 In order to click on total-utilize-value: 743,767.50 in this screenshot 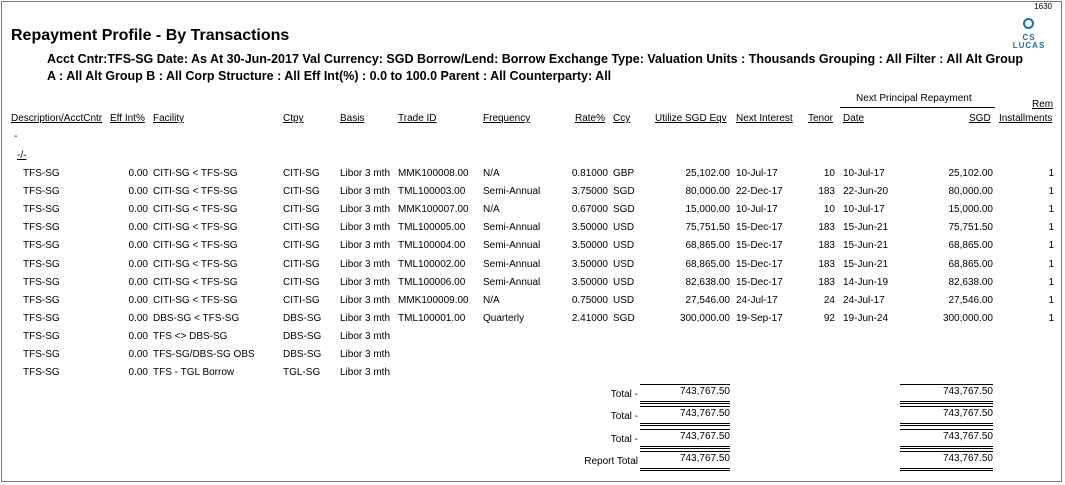, I will do `click(704, 458)`.